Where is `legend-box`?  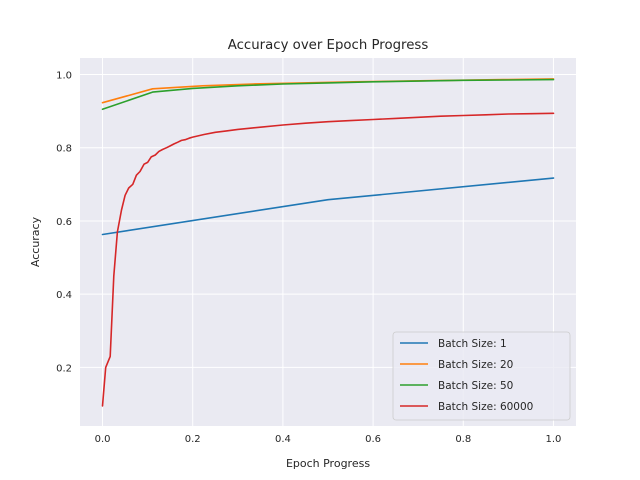 legend-box is located at coordinates (481, 376).